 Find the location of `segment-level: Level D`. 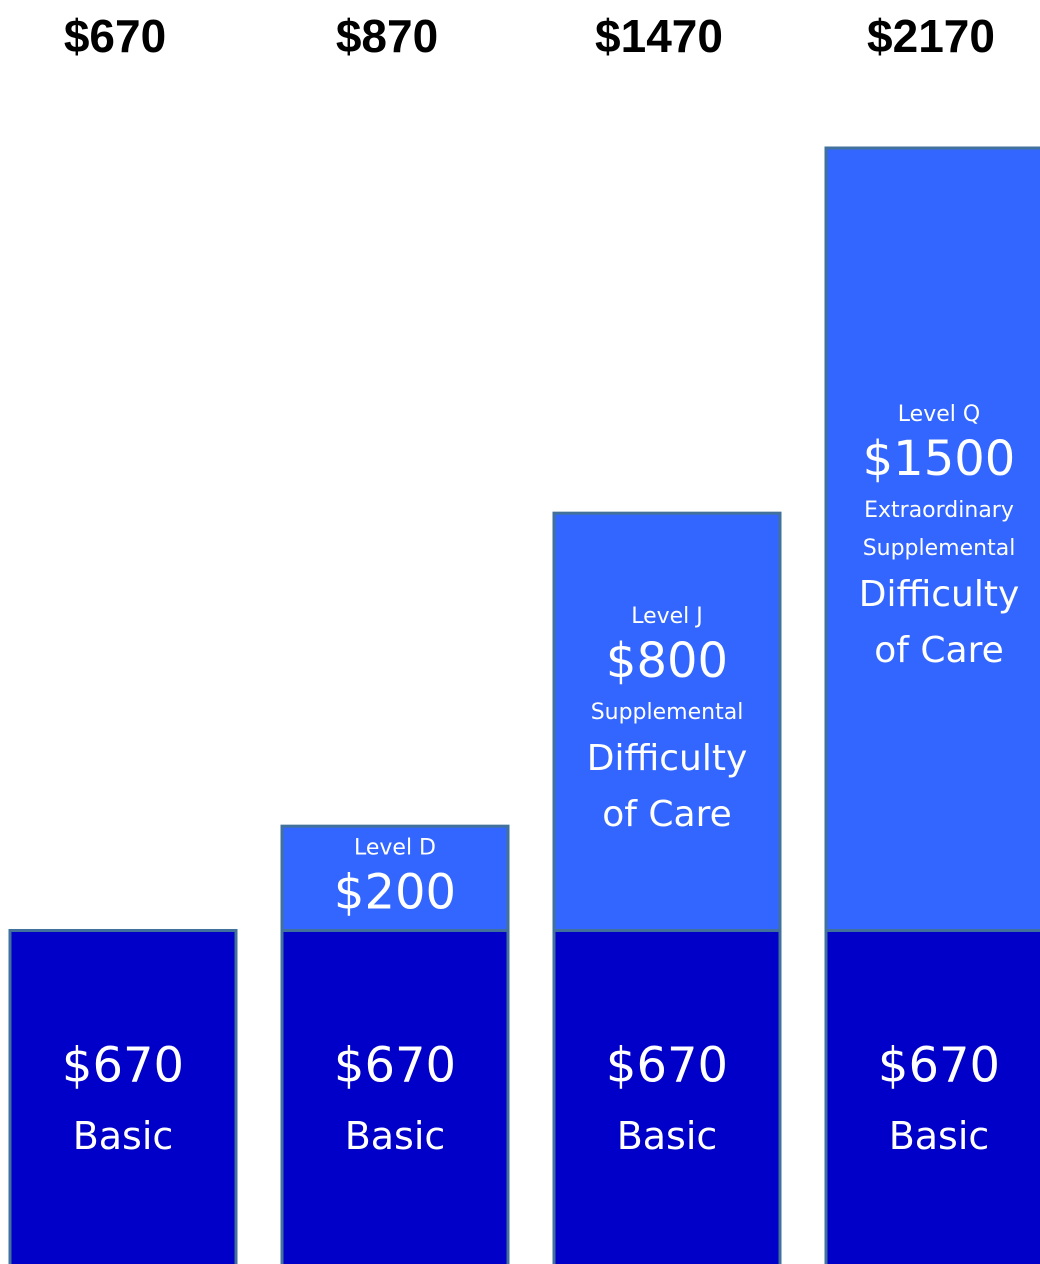

segment-level: Level D is located at coordinates (395, 847).